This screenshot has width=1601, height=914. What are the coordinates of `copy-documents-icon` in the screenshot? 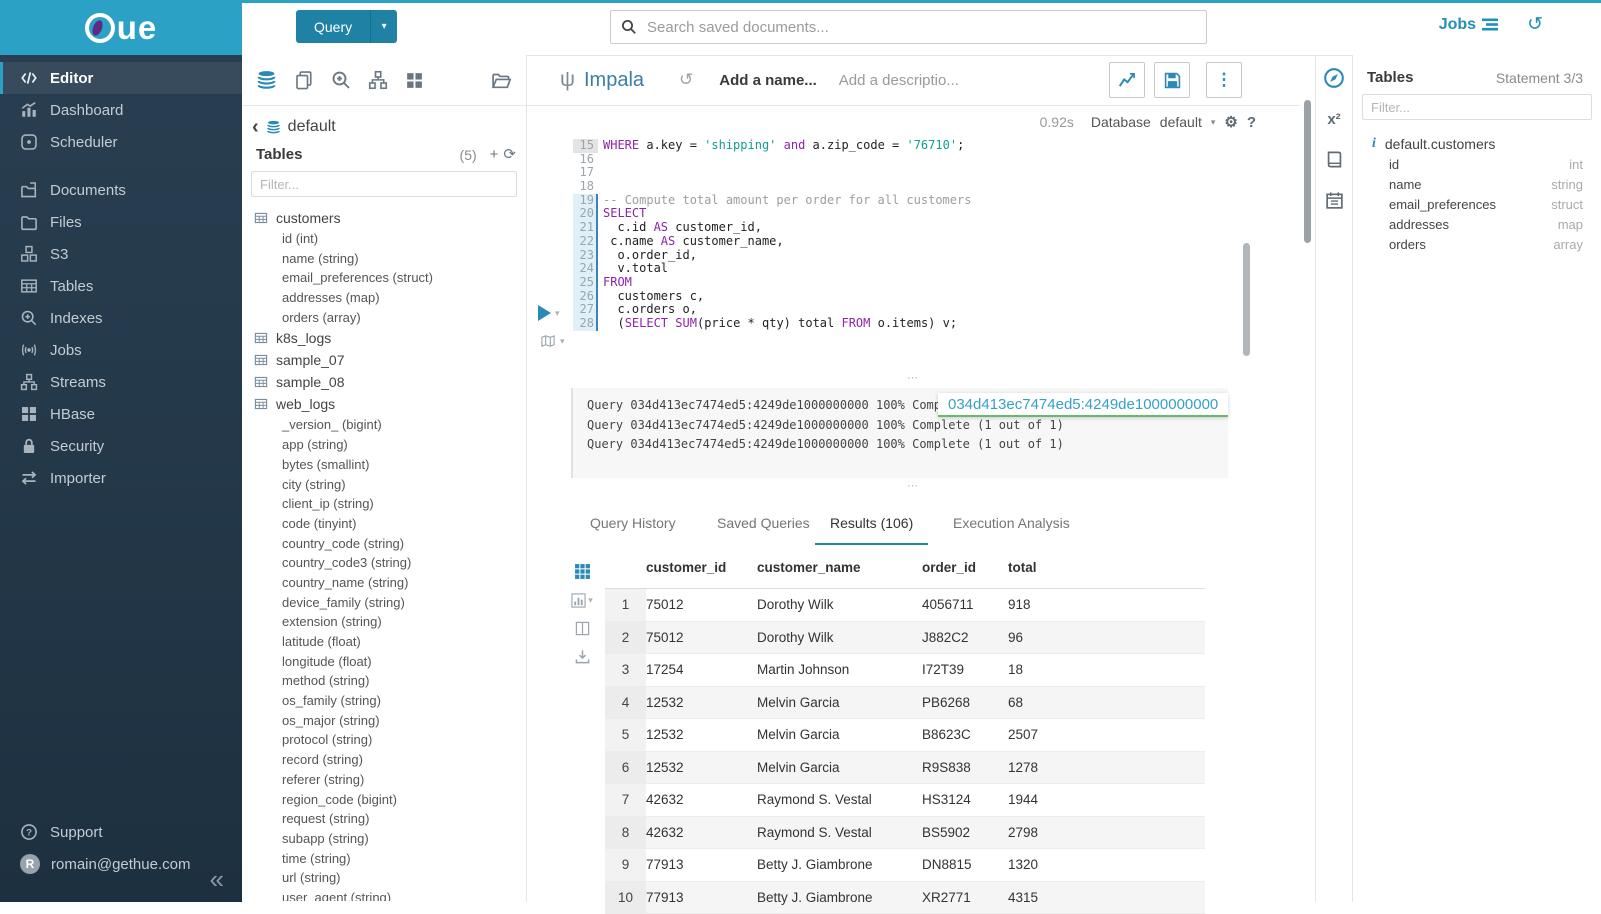 It's located at (304, 80).